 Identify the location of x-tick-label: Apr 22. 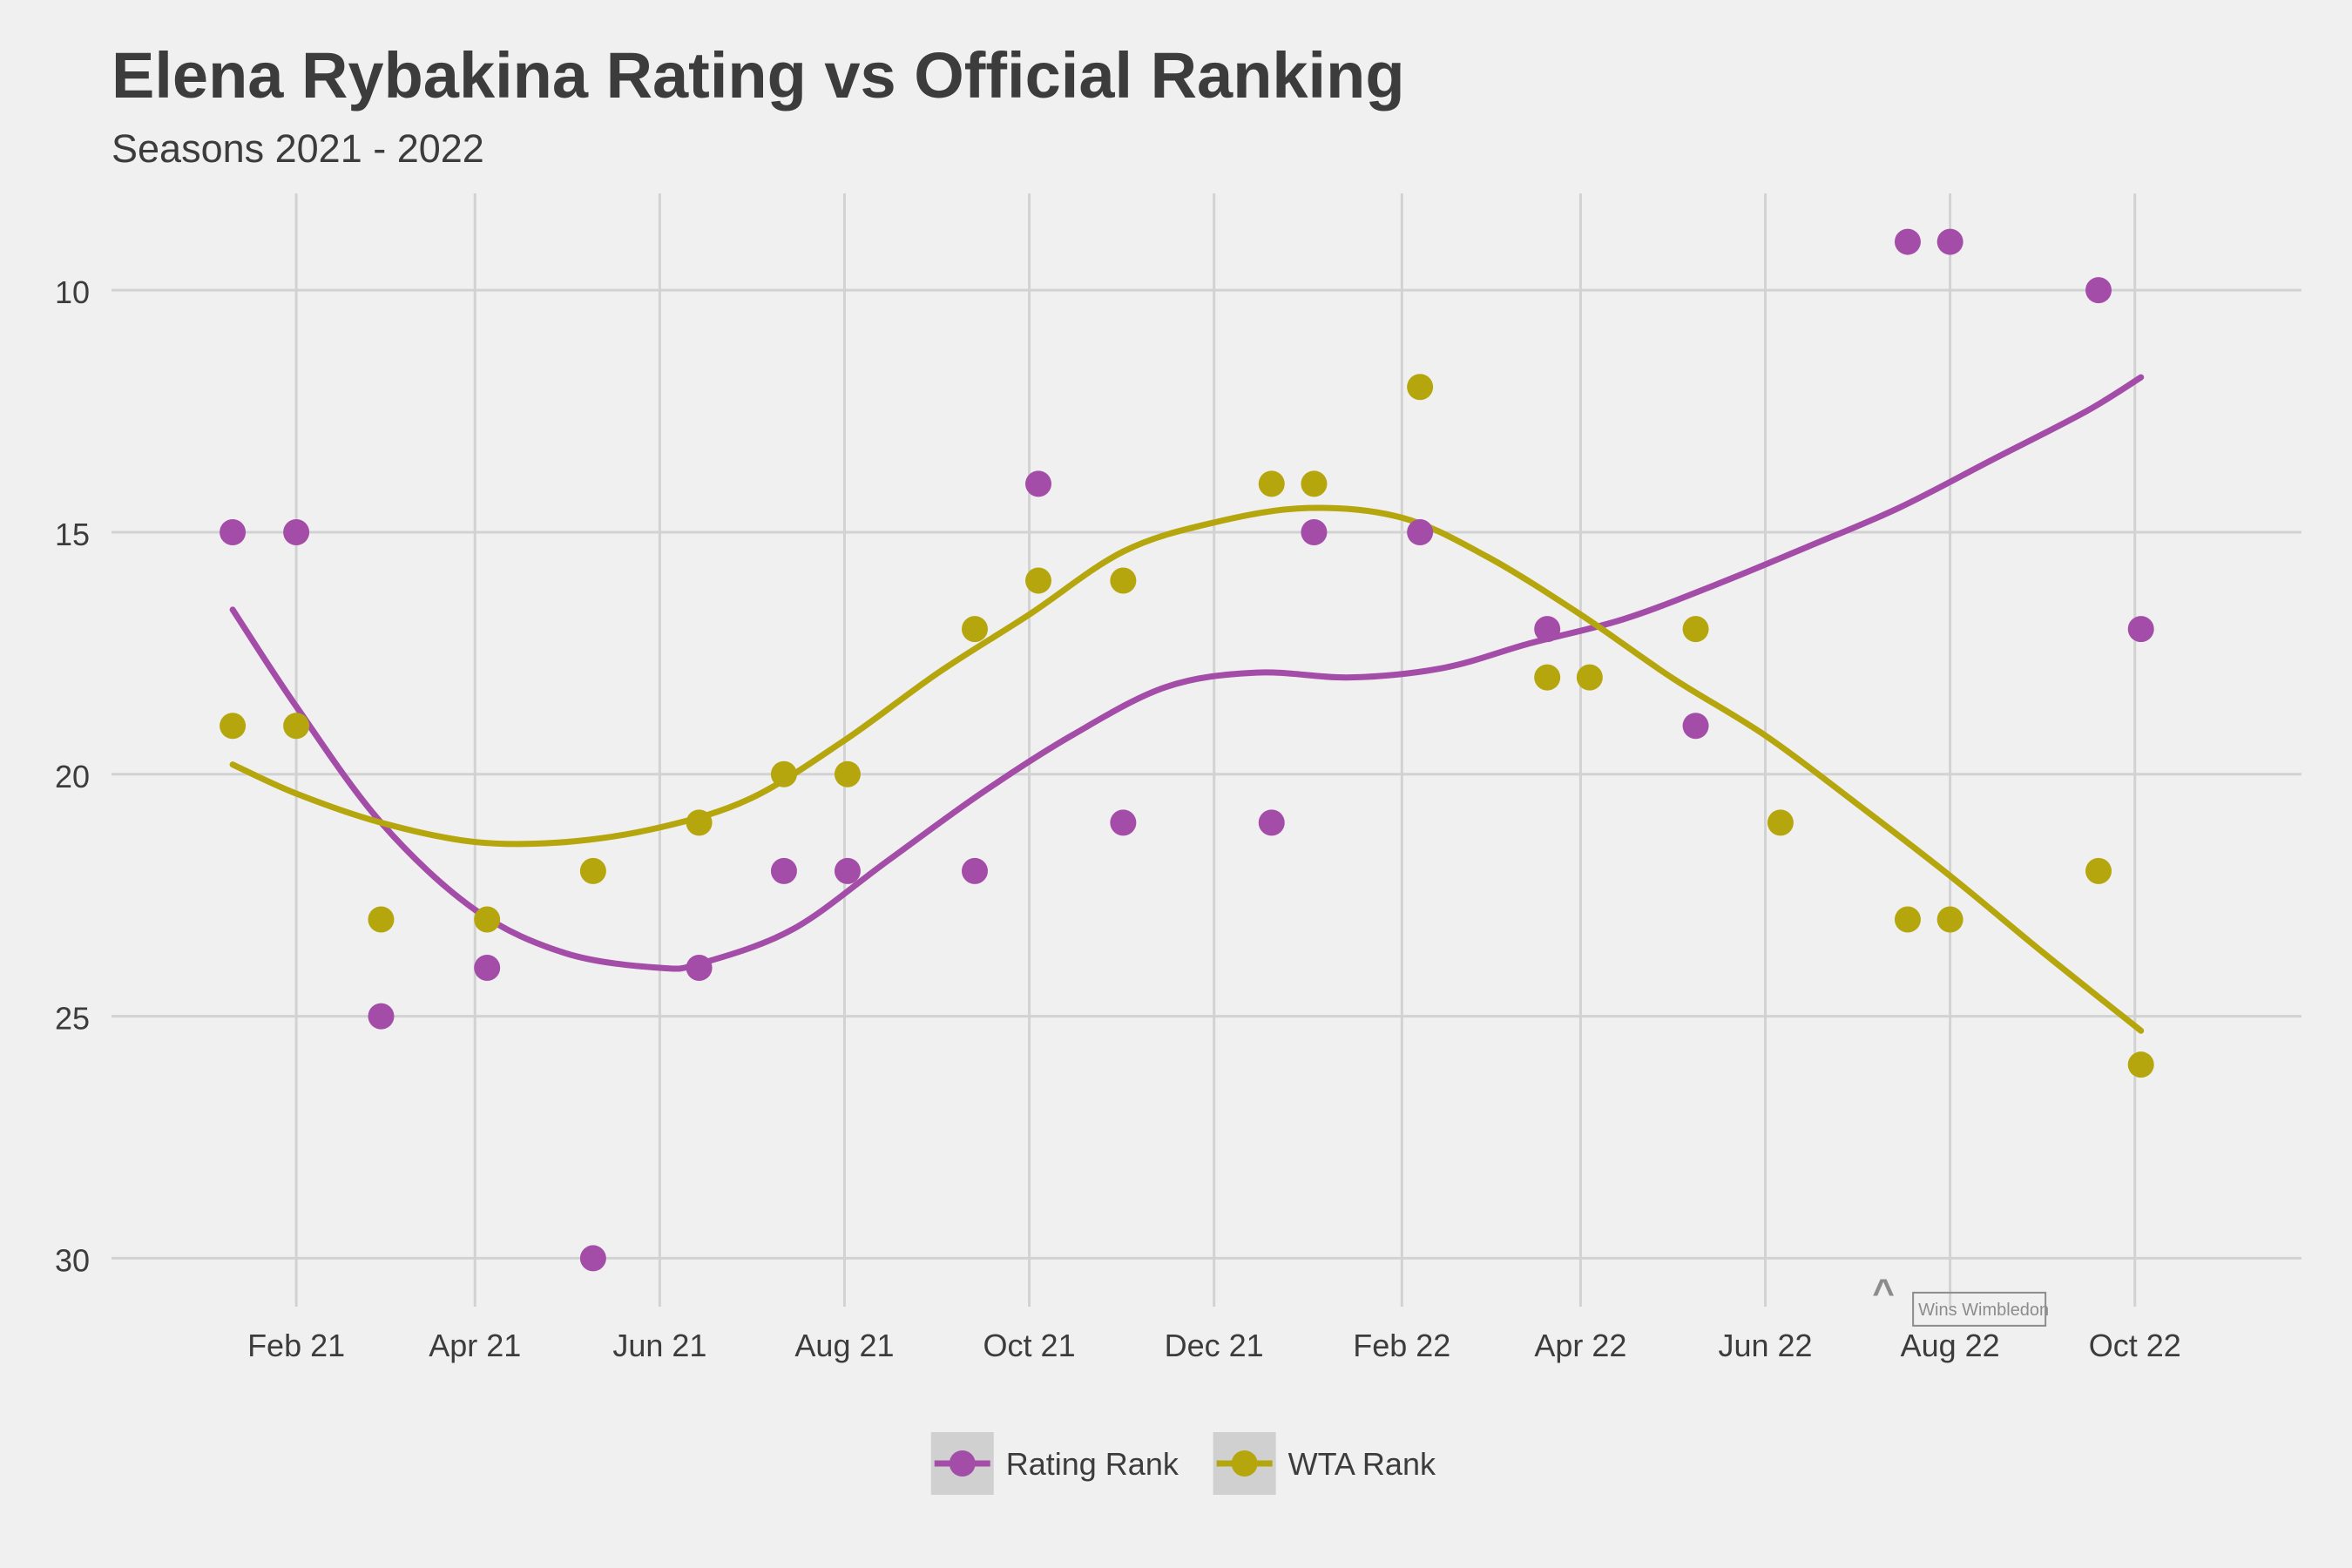
(1580, 1345).